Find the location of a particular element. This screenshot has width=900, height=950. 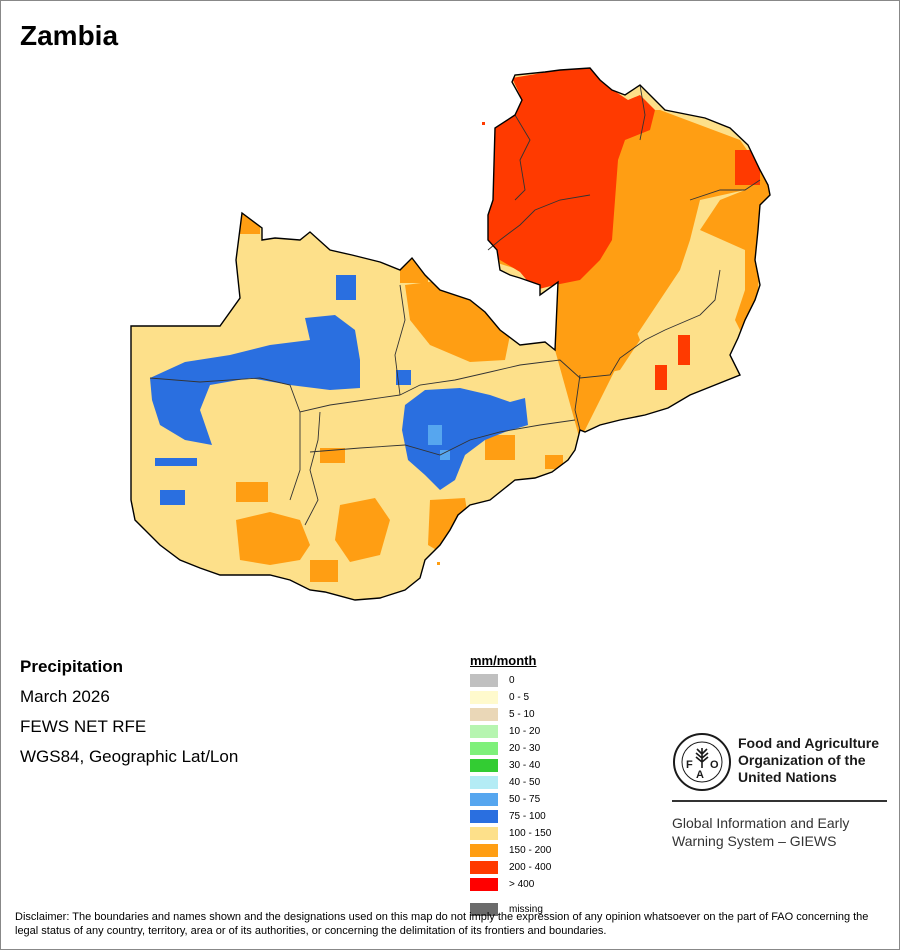

legend-label: 30 - 40 is located at coordinates (525, 765).